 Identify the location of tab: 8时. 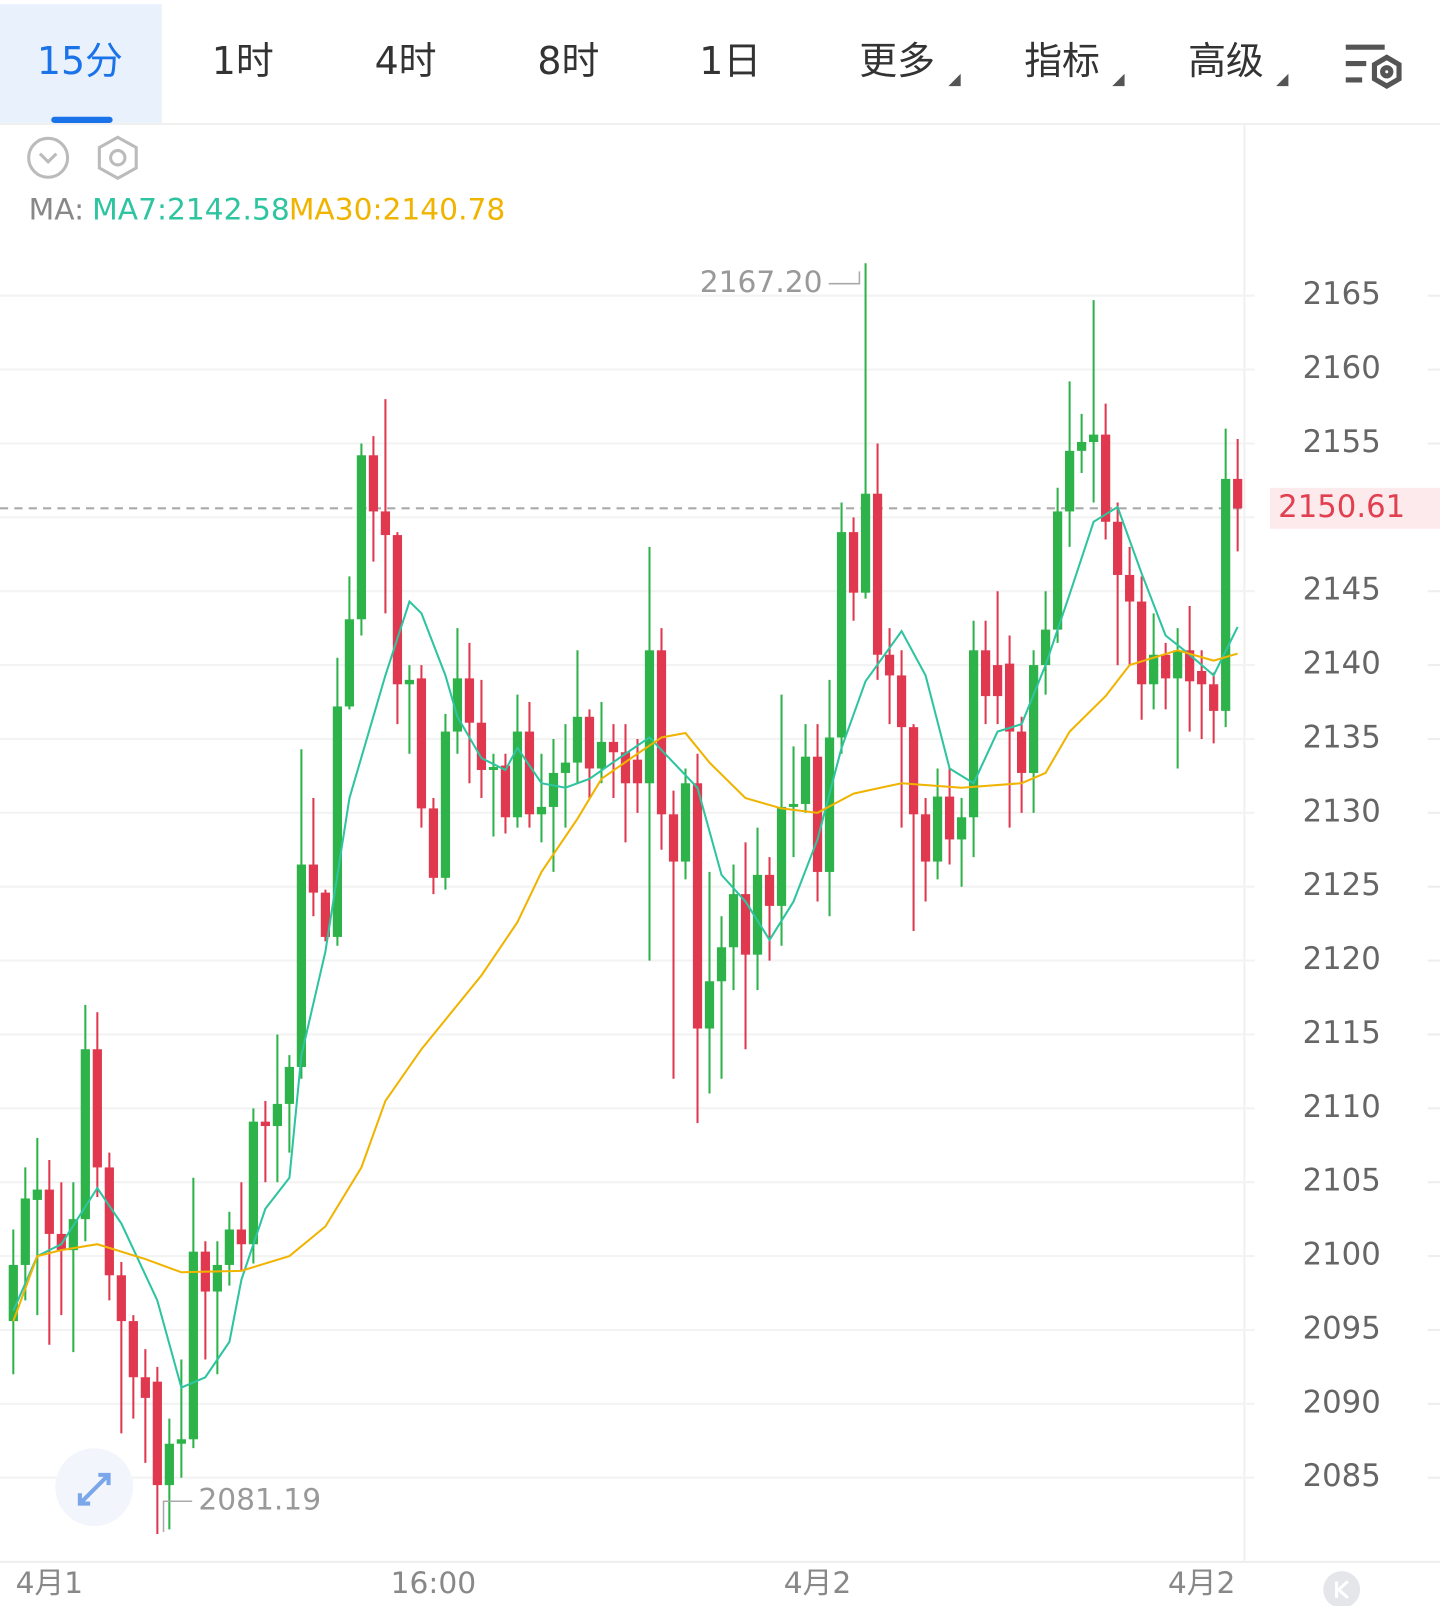
(568, 61).